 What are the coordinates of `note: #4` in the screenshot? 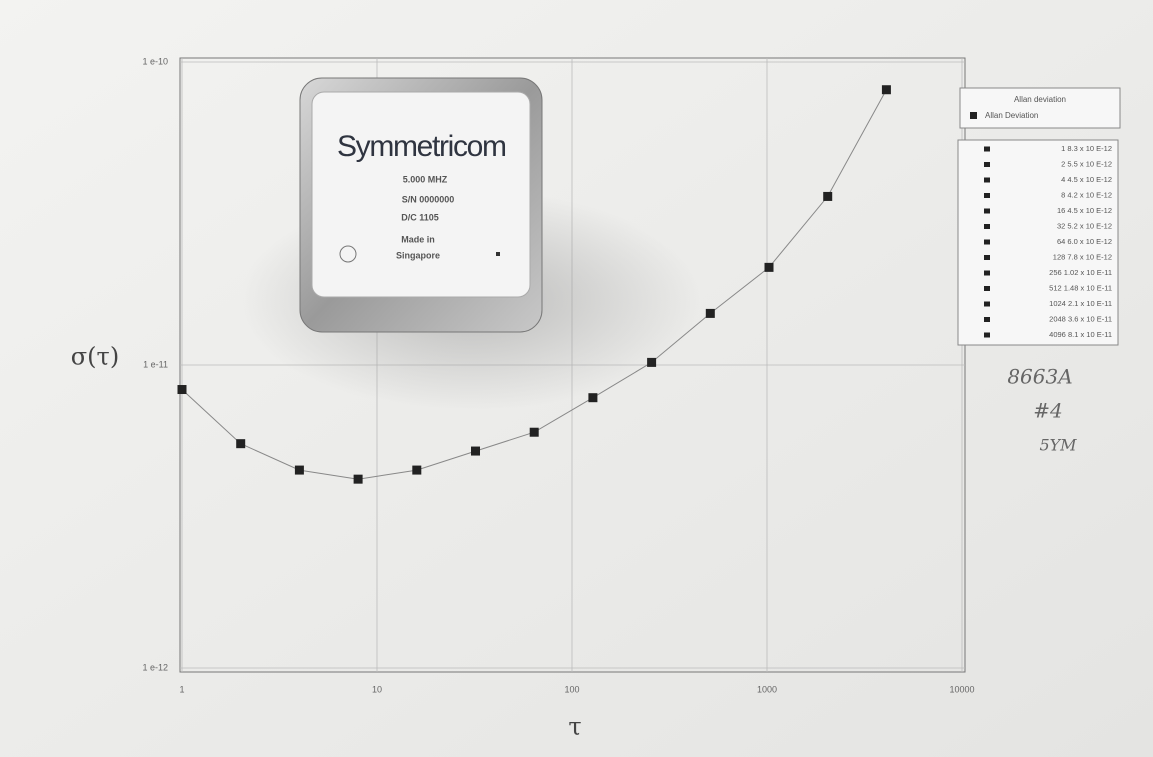 It's located at (1047, 411).